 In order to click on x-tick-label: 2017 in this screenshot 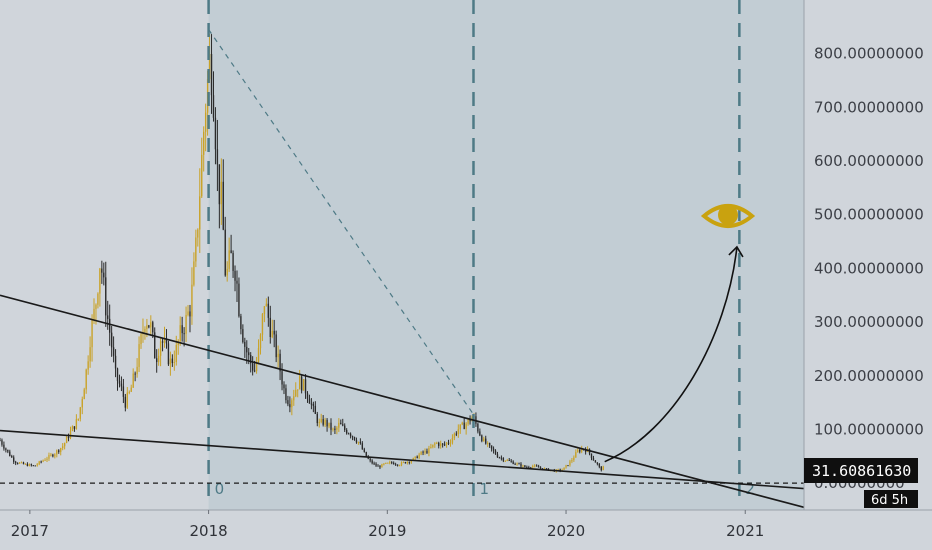, I will do `click(30, 531)`.